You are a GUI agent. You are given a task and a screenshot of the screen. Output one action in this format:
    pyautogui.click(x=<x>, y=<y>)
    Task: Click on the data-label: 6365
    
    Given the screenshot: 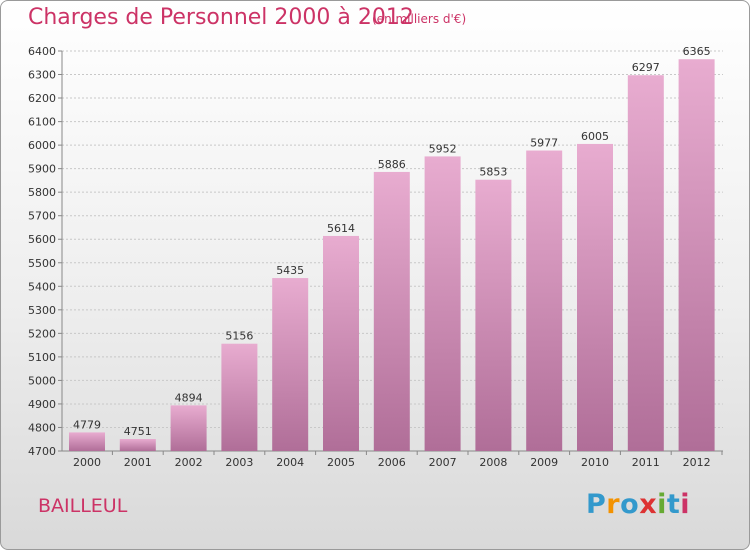 What is the action you would take?
    pyautogui.click(x=697, y=51)
    